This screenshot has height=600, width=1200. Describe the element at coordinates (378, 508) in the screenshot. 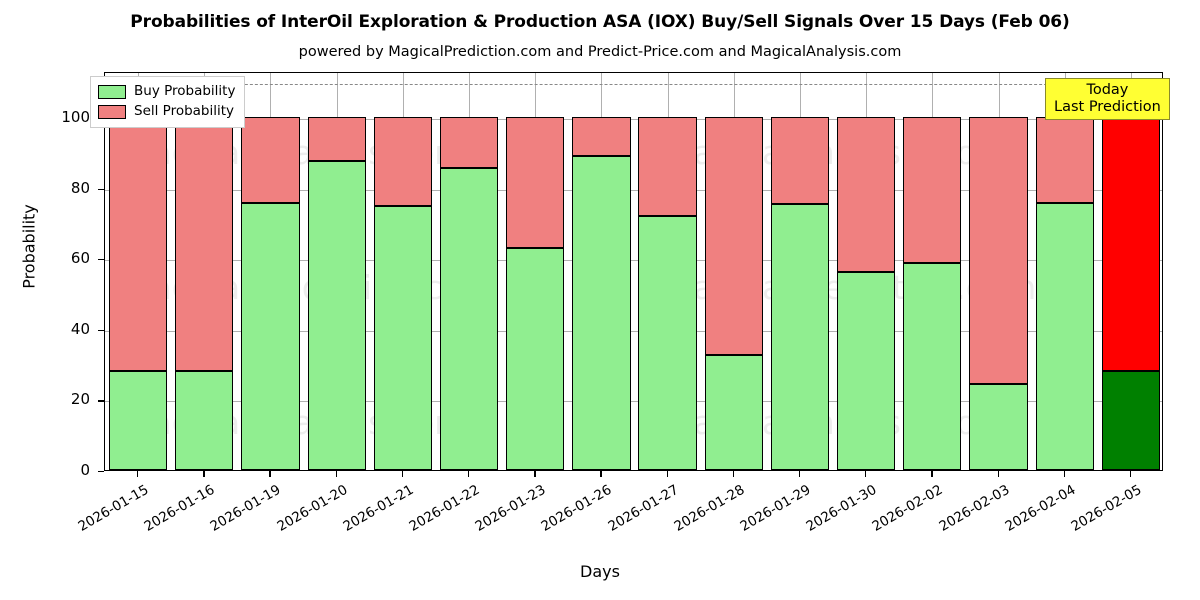

I see `x-axis-tick-label: 2026-01-21` at that location.